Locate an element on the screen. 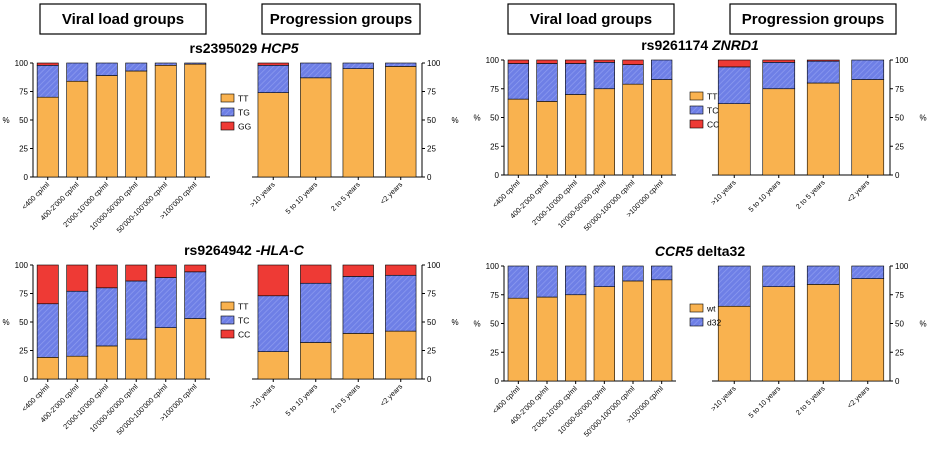 The image size is (932, 456). y-tick-label-left: 25 is located at coordinates (23, 149).